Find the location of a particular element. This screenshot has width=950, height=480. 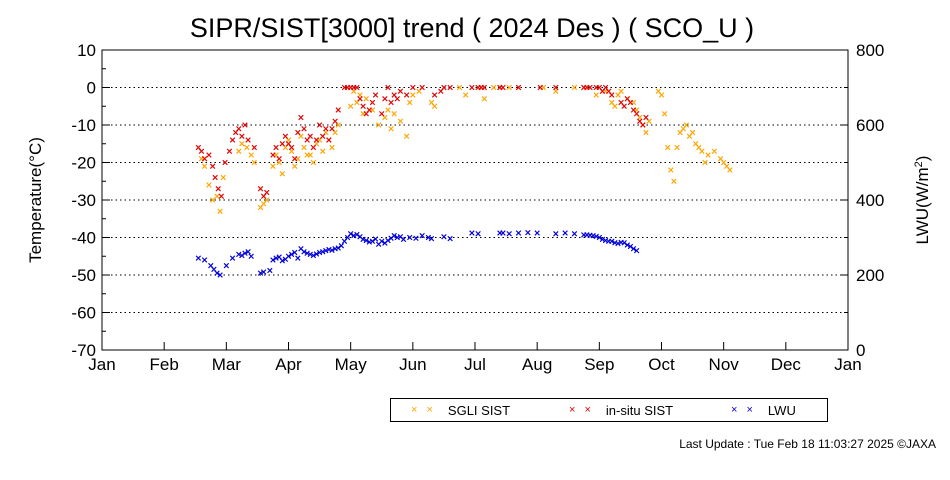

legend-marker-sgli: × × is located at coordinates (423, 410).